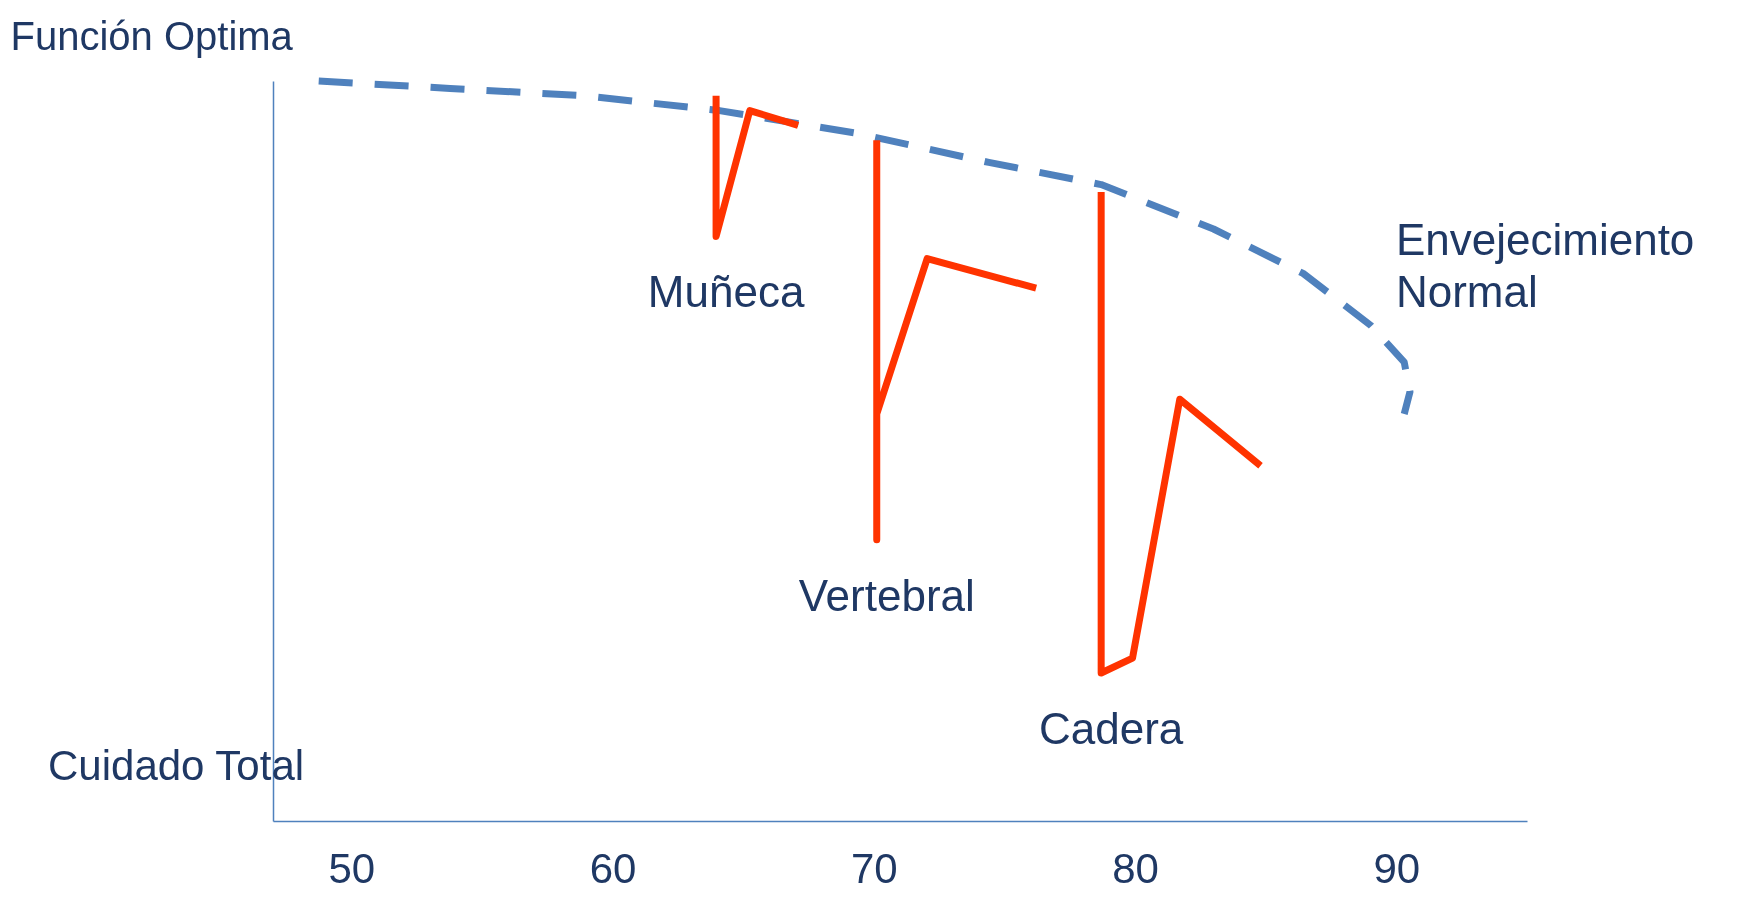  Describe the element at coordinates (874, 868) in the screenshot. I see `x-tick-label: 70` at that location.